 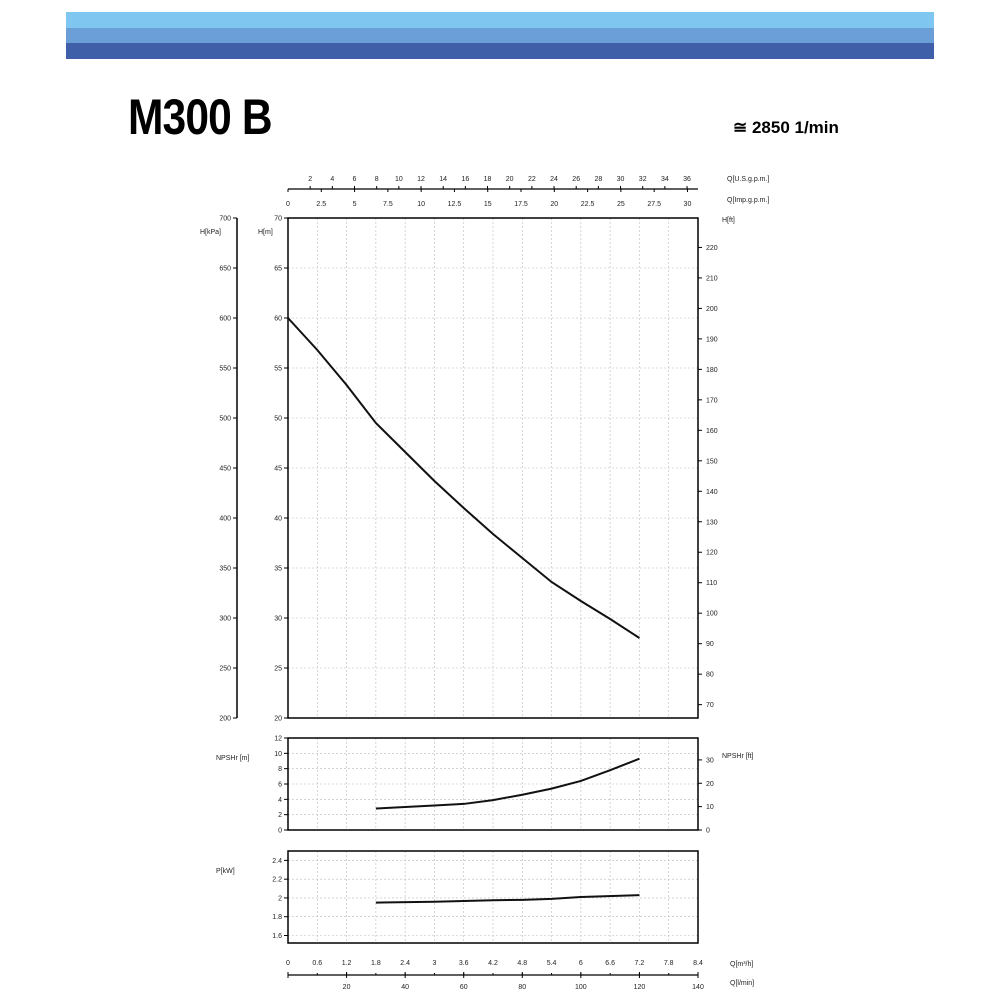 I want to click on kpa-tick-label: 250, so click(x=225, y=669).